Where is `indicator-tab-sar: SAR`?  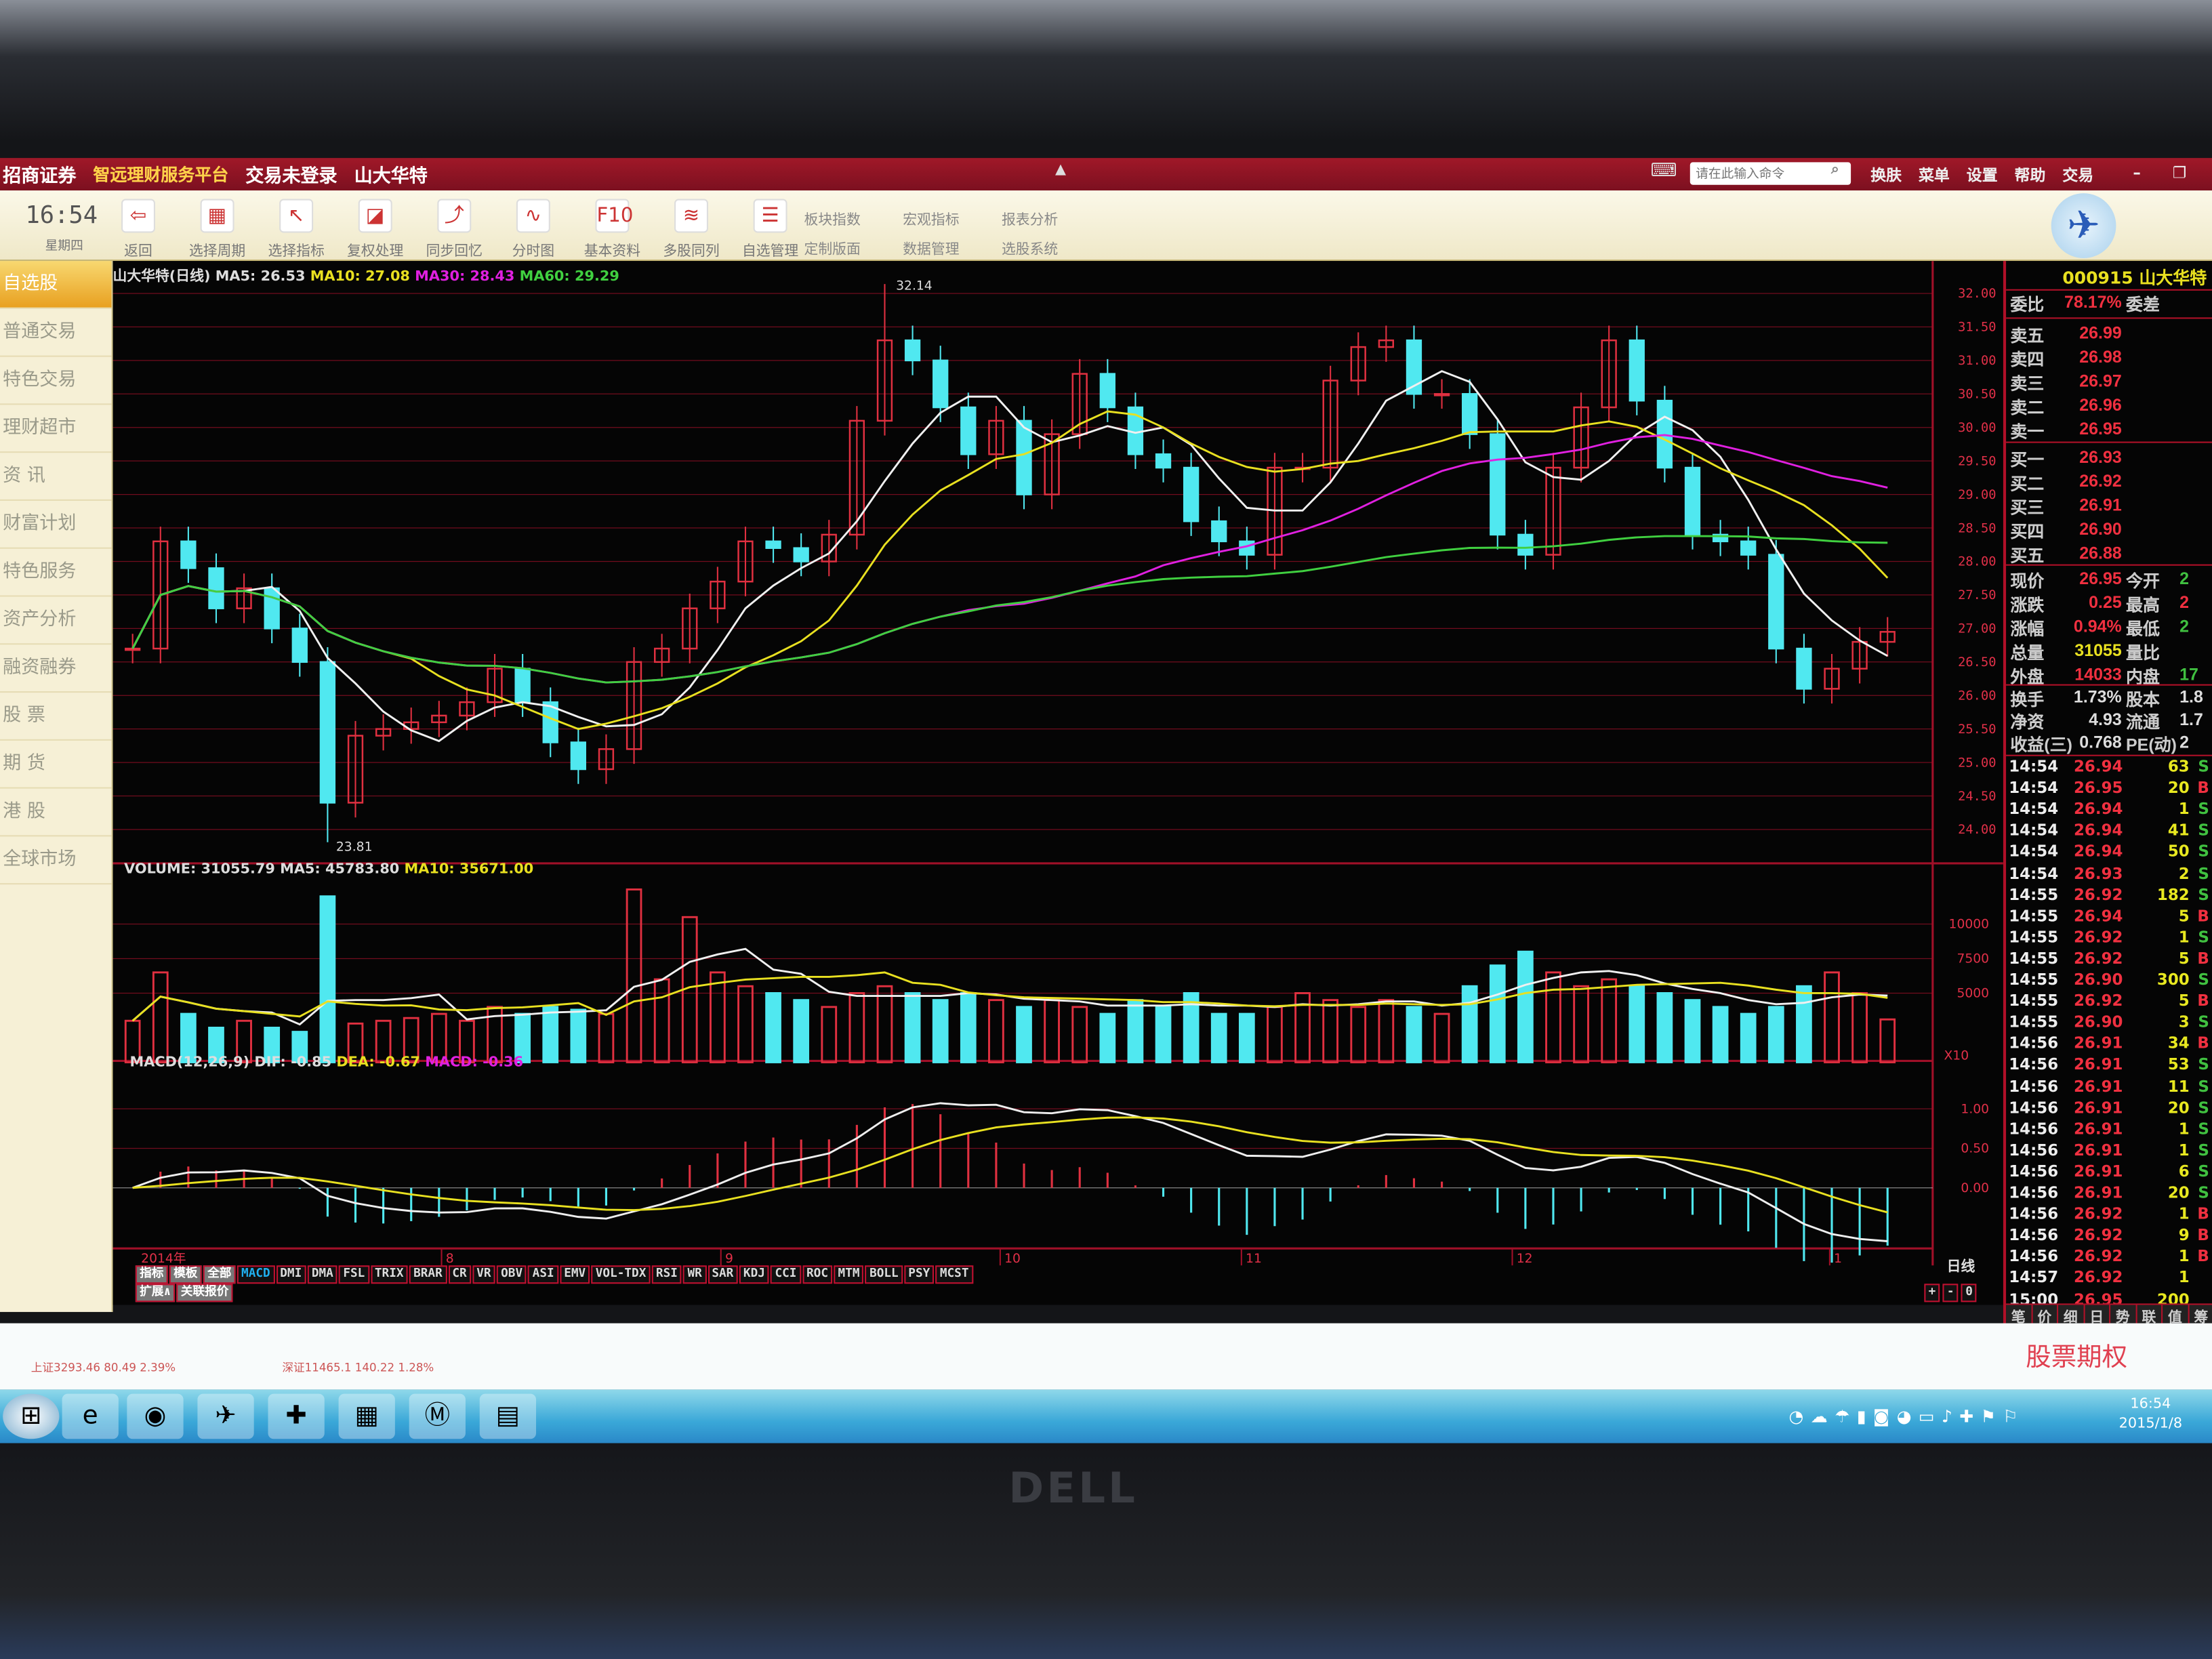
indicator-tab-sar: SAR is located at coordinates (723, 1274).